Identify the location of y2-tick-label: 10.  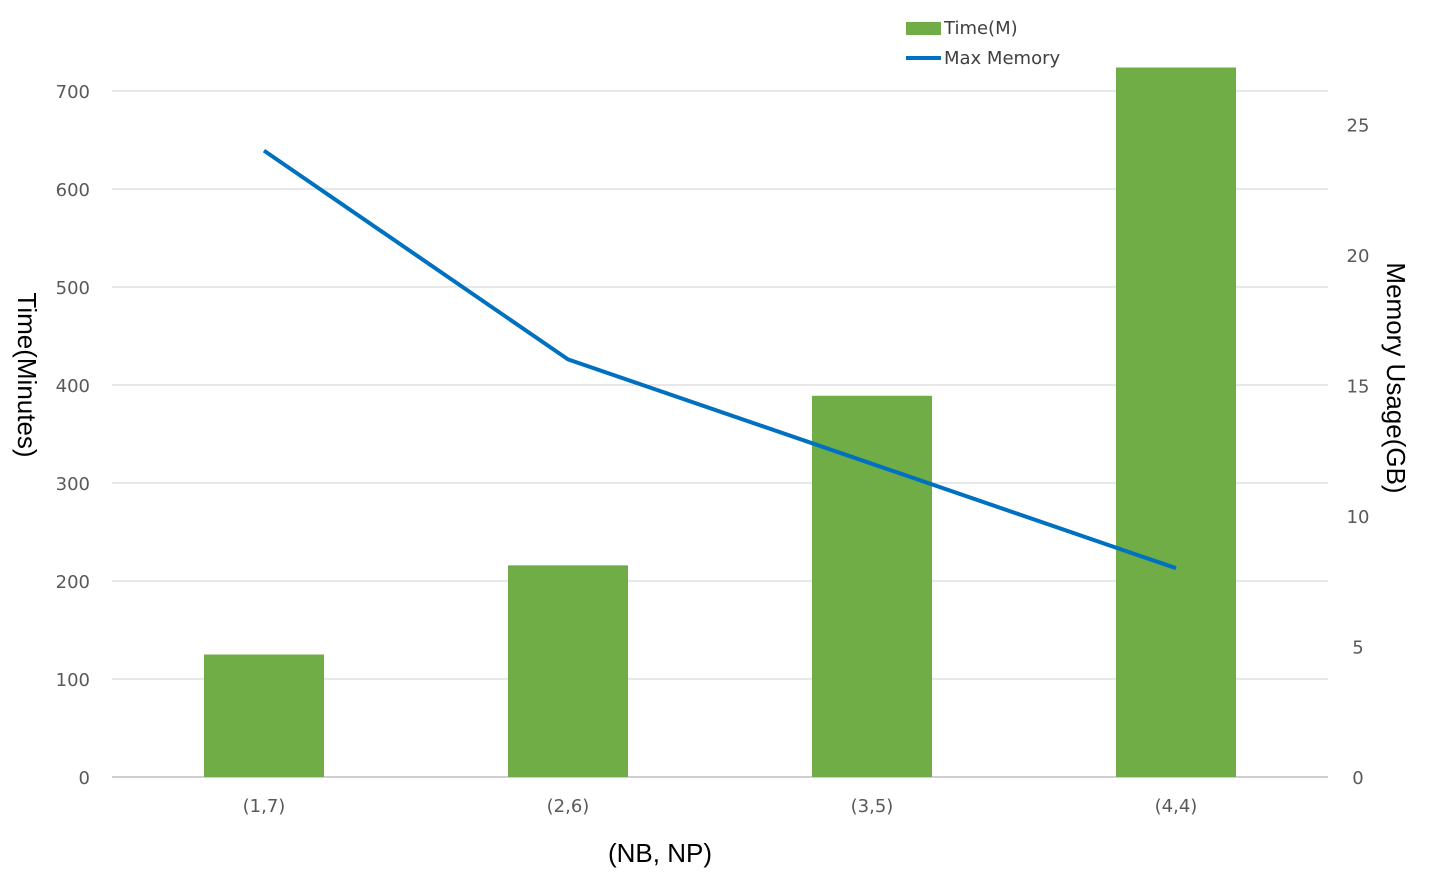
(1358, 517).